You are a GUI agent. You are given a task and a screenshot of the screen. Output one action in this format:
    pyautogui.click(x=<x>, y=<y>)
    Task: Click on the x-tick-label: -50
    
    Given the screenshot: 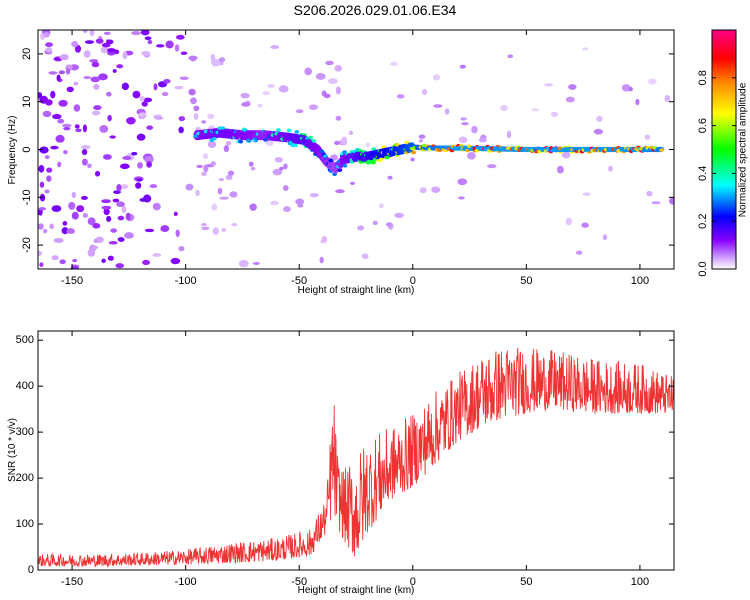 What is the action you would take?
    pyautogui.click(x=299, y=582)
    